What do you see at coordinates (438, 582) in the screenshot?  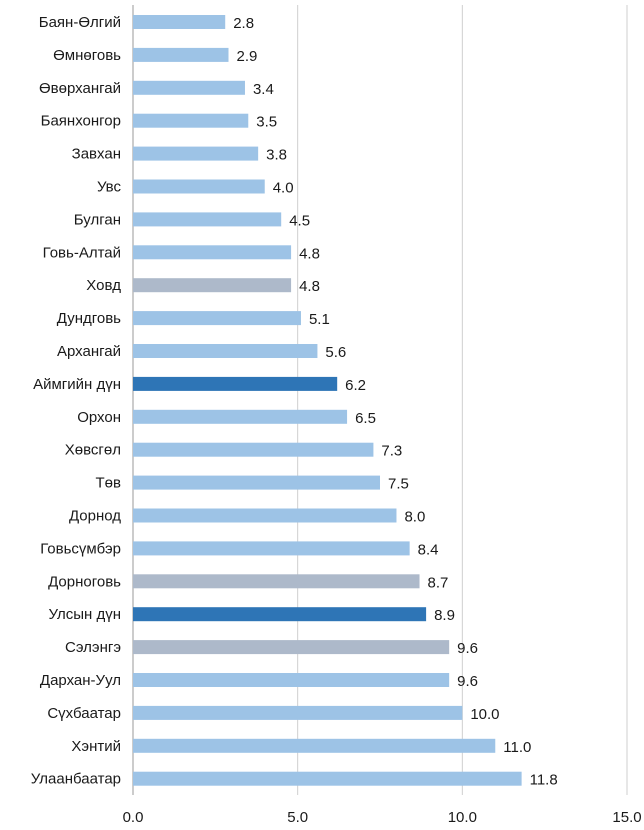 I see `value-label: 8.7` at bounding box center [438, 582].